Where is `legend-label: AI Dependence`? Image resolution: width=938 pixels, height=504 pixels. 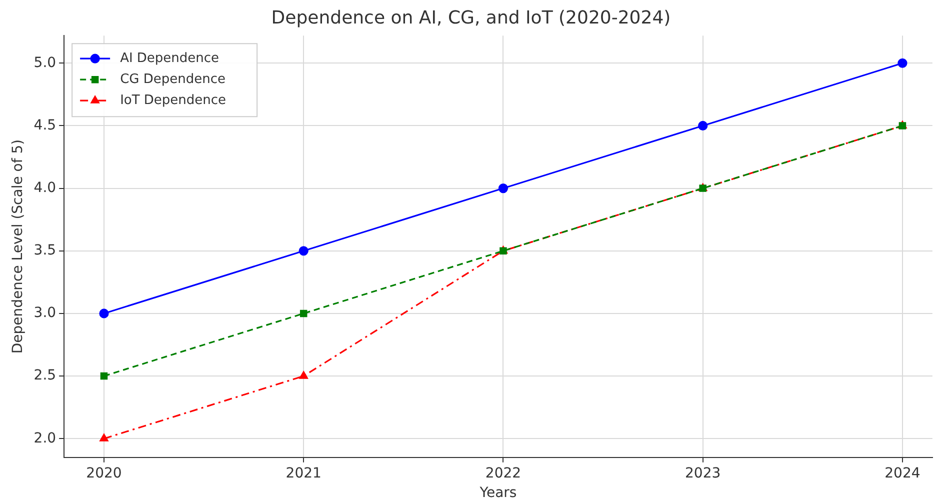 legend-label: AI Dependence is located at coordinates (170, 58).